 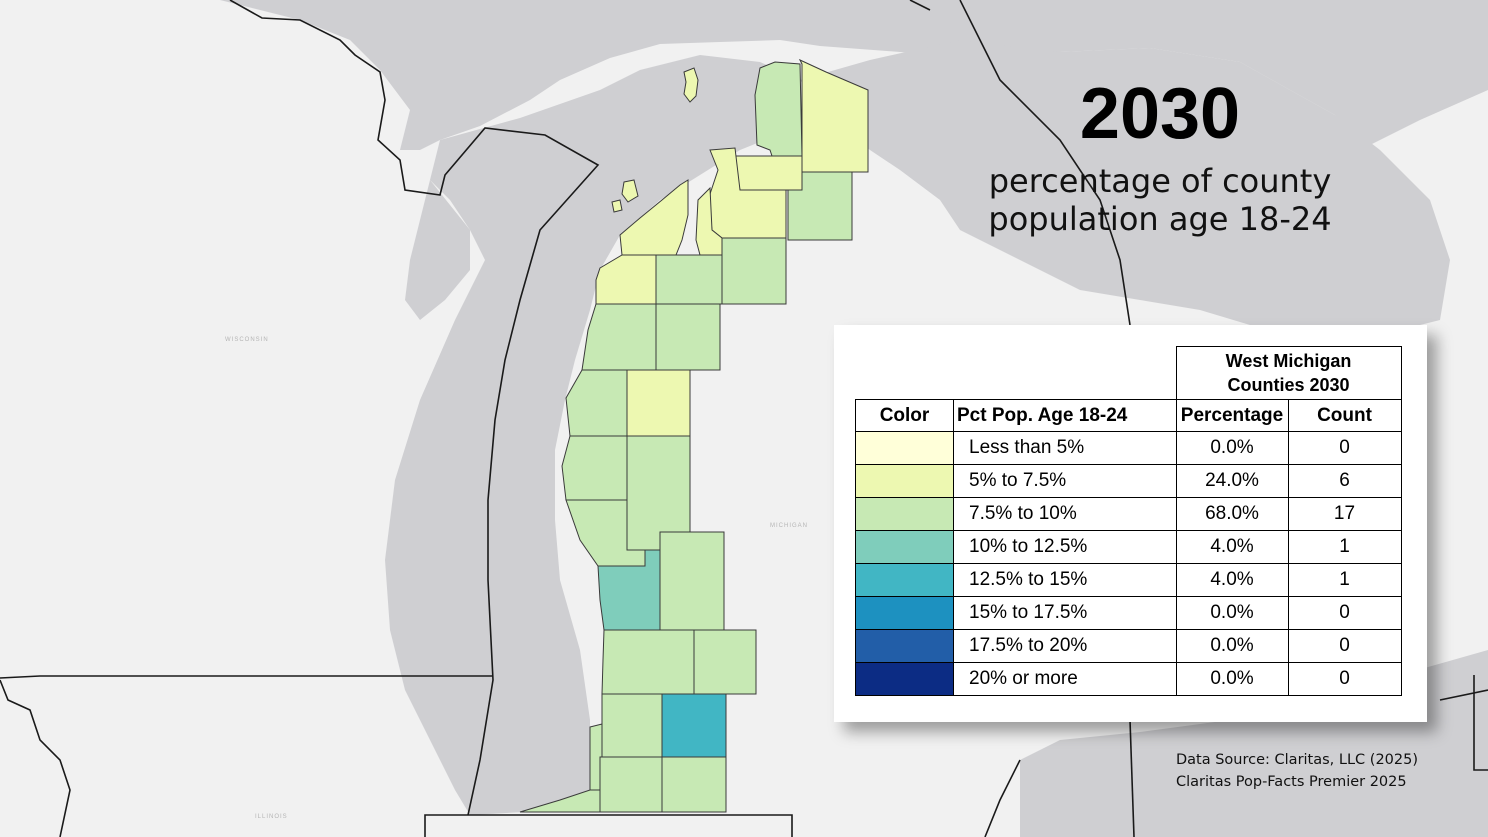 I want to click on col-header-color: Color, so click(x=904, y=415).